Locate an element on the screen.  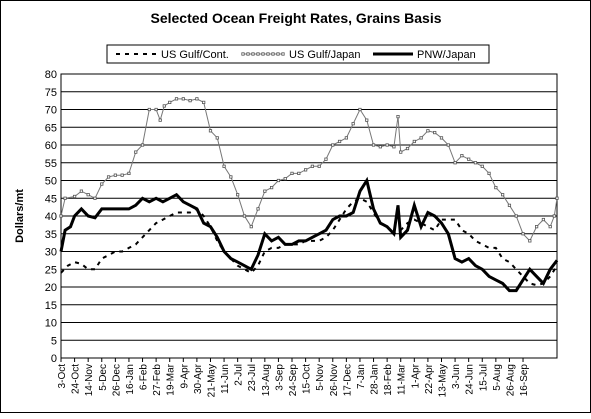
legend-label: PNW/Japan is located at coordinates (446, 55).